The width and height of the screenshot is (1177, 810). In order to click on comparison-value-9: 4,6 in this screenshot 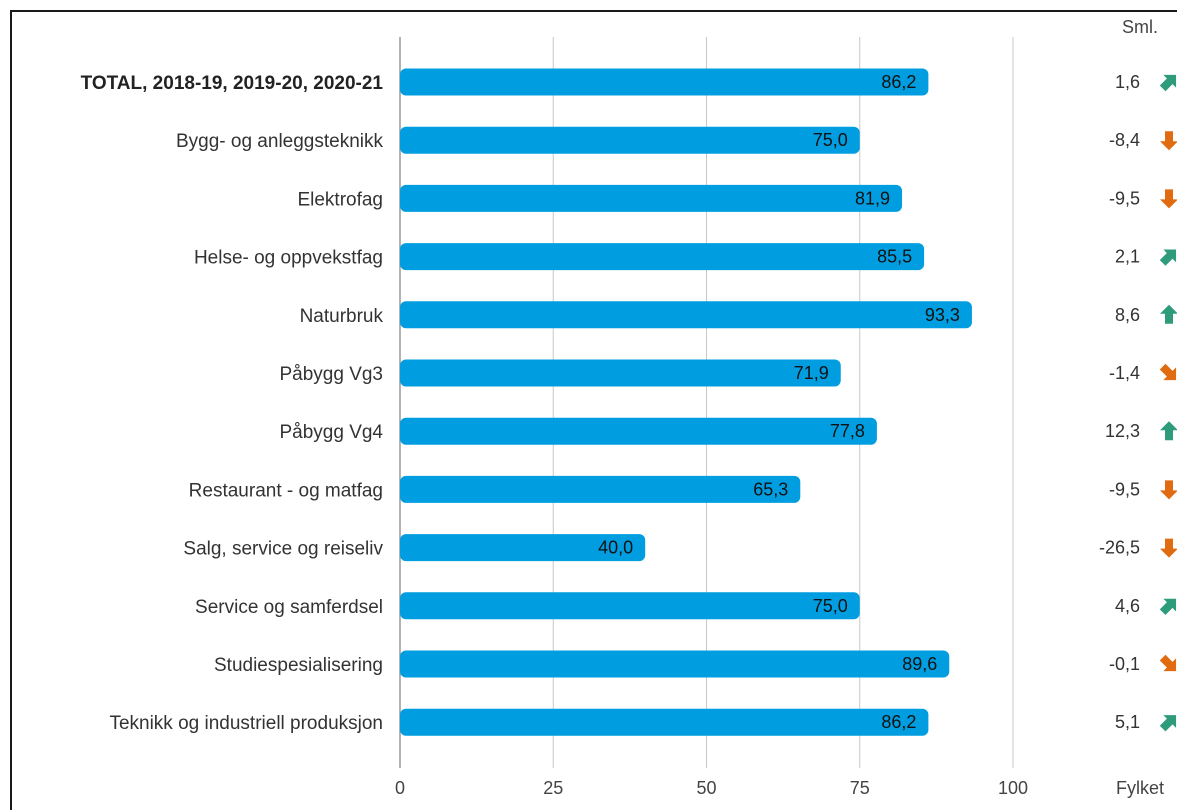, I will do `click(1127, 606)`.